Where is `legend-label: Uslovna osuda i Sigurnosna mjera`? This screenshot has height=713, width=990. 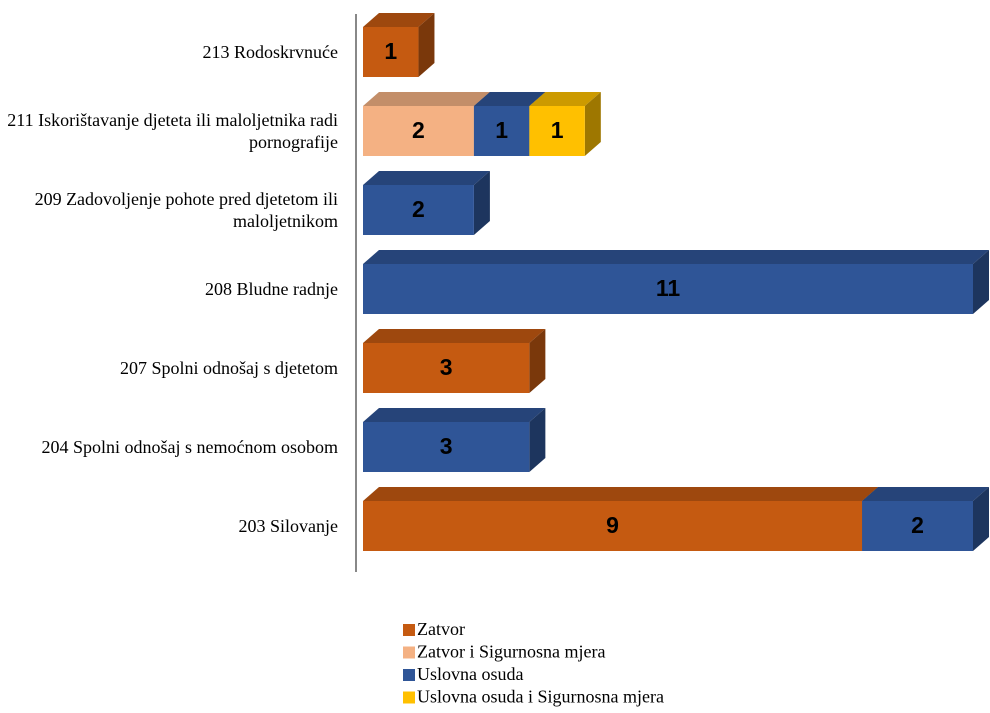
legend-label: Uslovna osuda i Sigurnosna mjera is located at coordinates (540, 697).